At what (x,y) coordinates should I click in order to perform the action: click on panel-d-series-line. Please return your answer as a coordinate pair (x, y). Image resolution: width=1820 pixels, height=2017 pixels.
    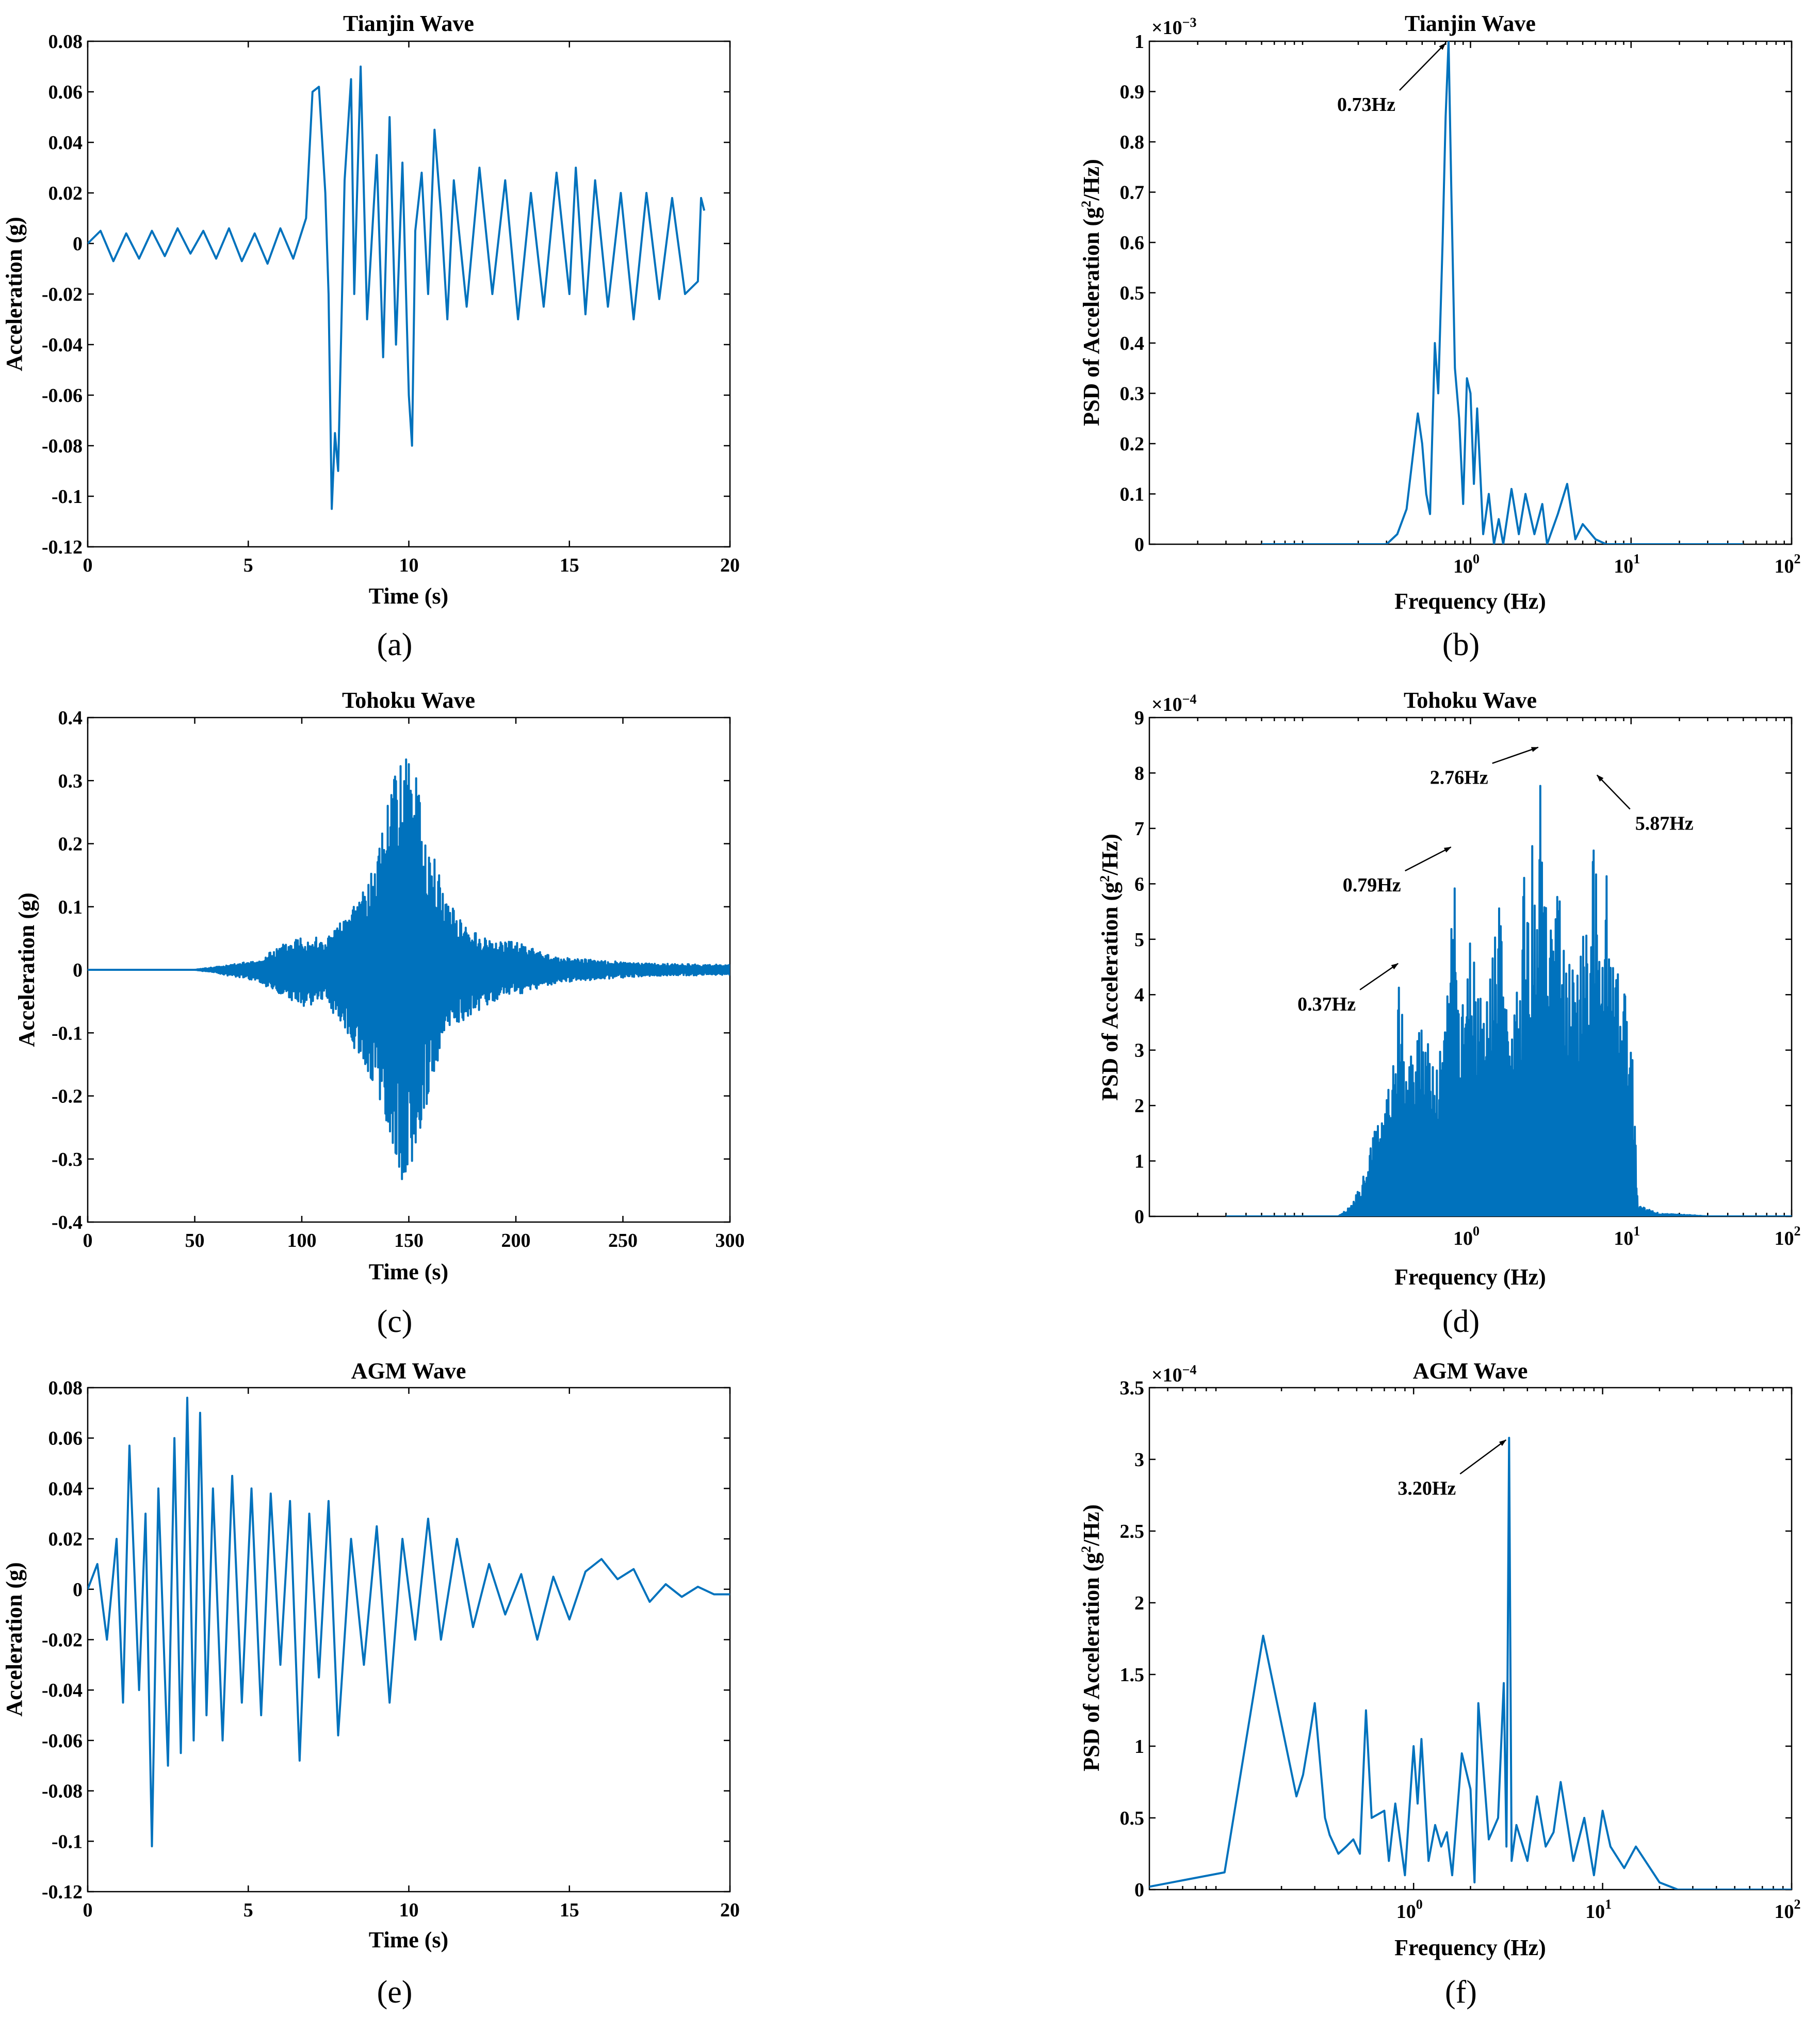
    Looking at the image, I should click on (1508, 1001).